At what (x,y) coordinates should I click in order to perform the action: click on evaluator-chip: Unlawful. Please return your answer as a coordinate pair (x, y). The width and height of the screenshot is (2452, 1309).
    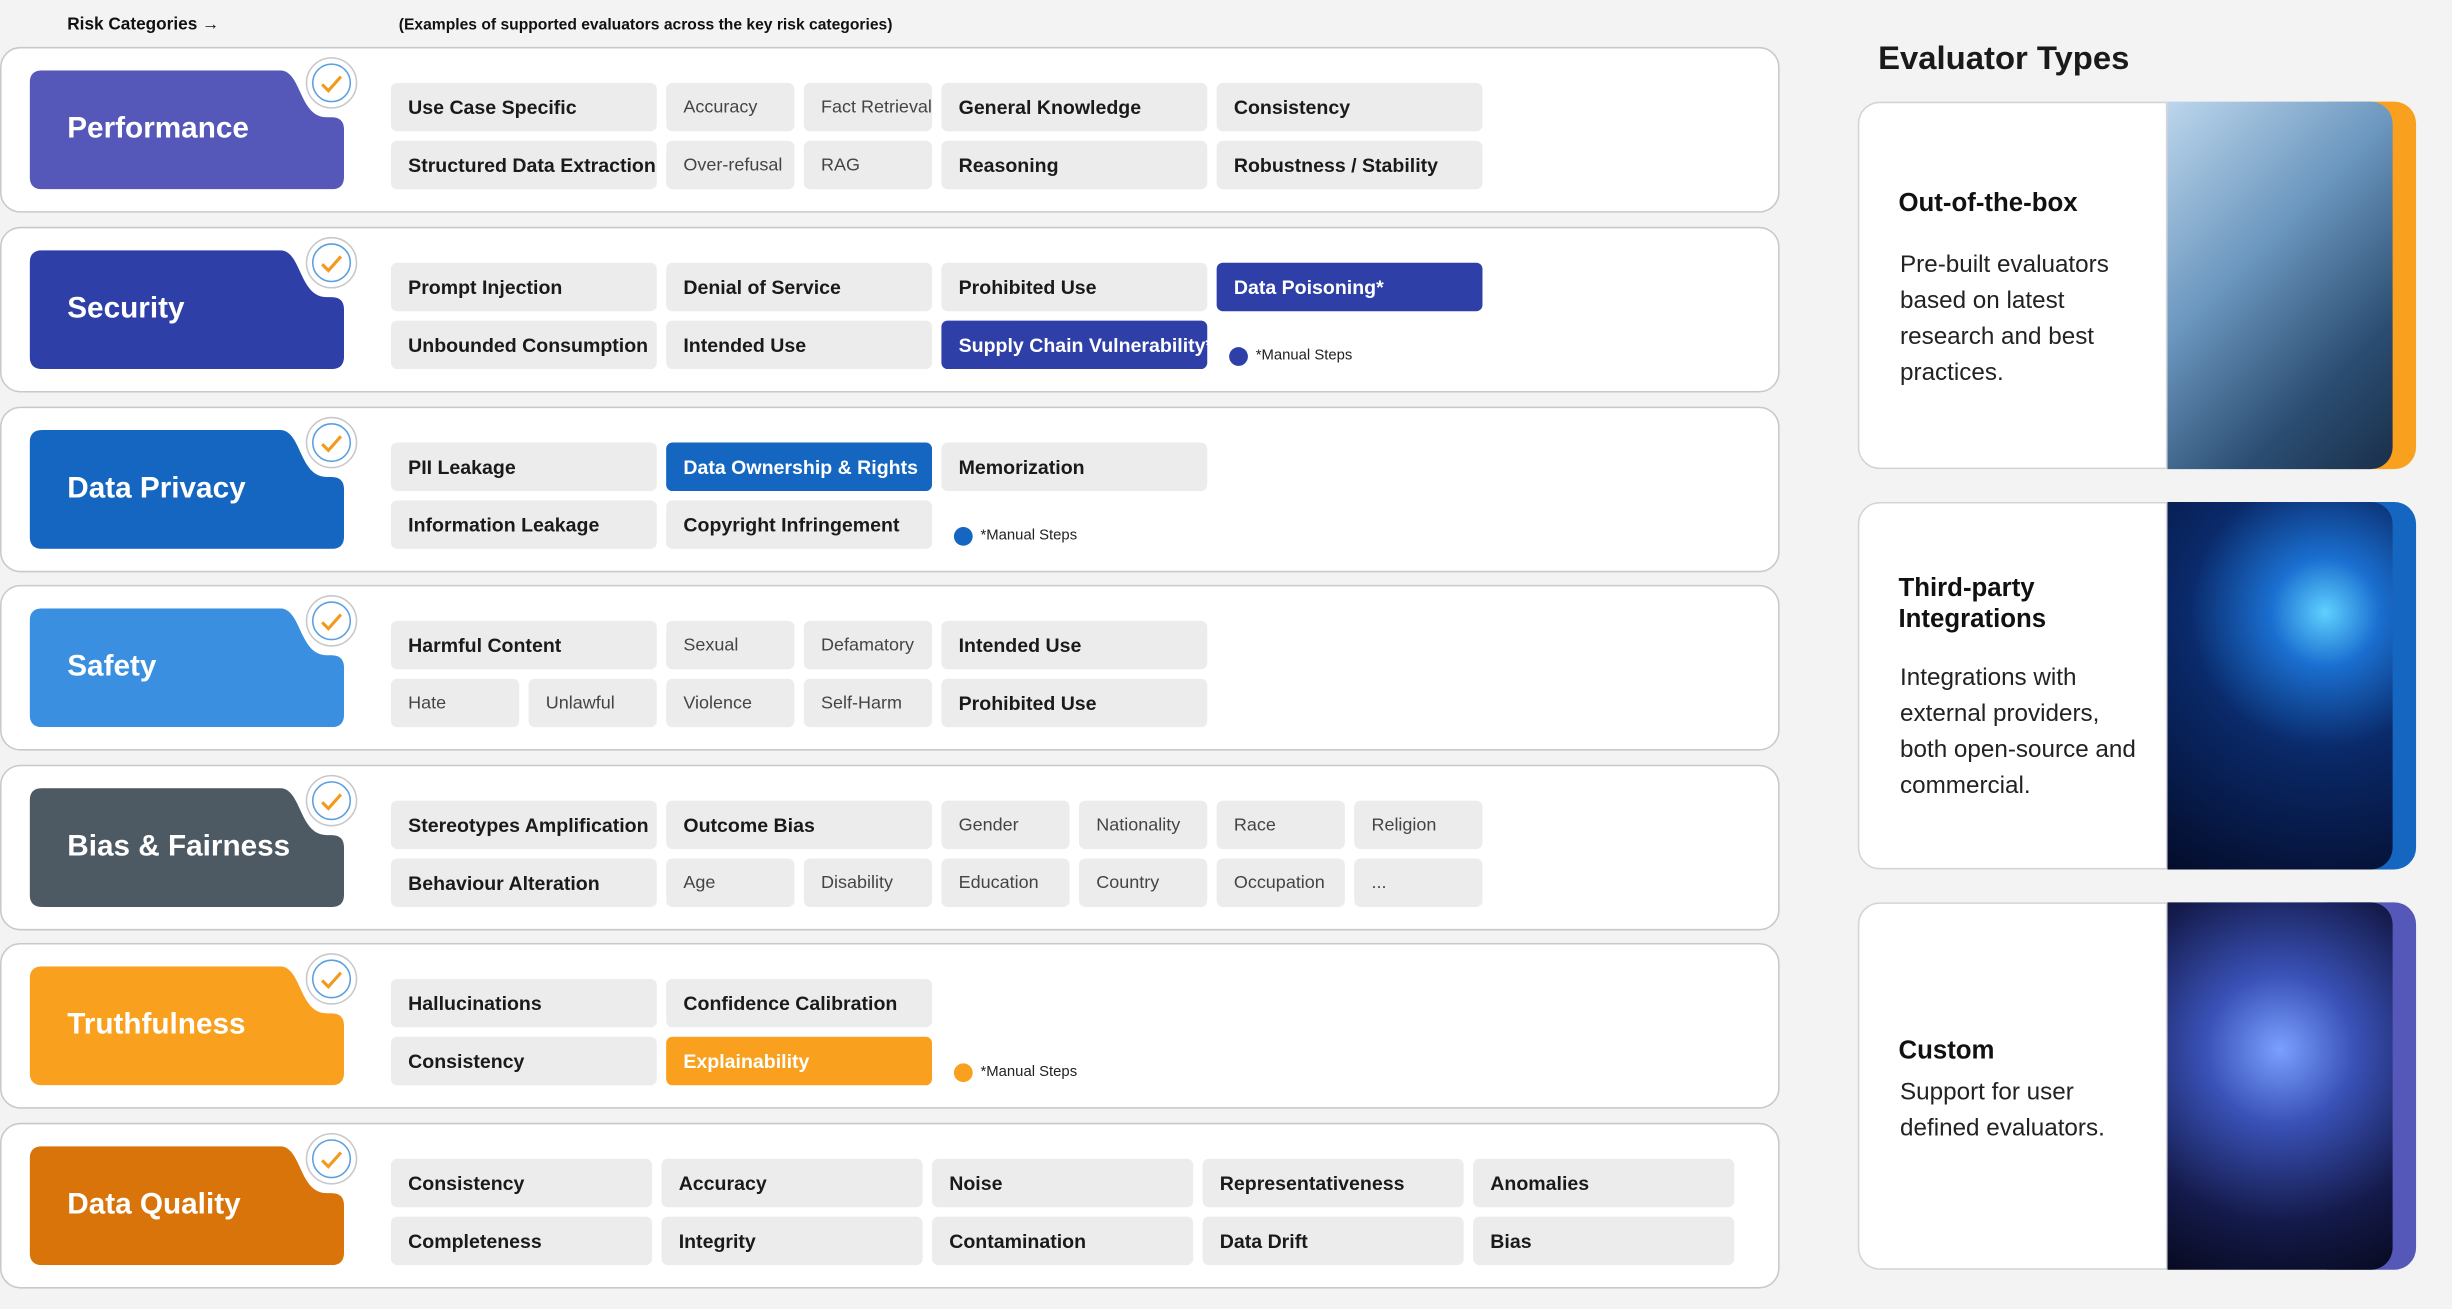
    Looking at the image, I should click on (592, 703).